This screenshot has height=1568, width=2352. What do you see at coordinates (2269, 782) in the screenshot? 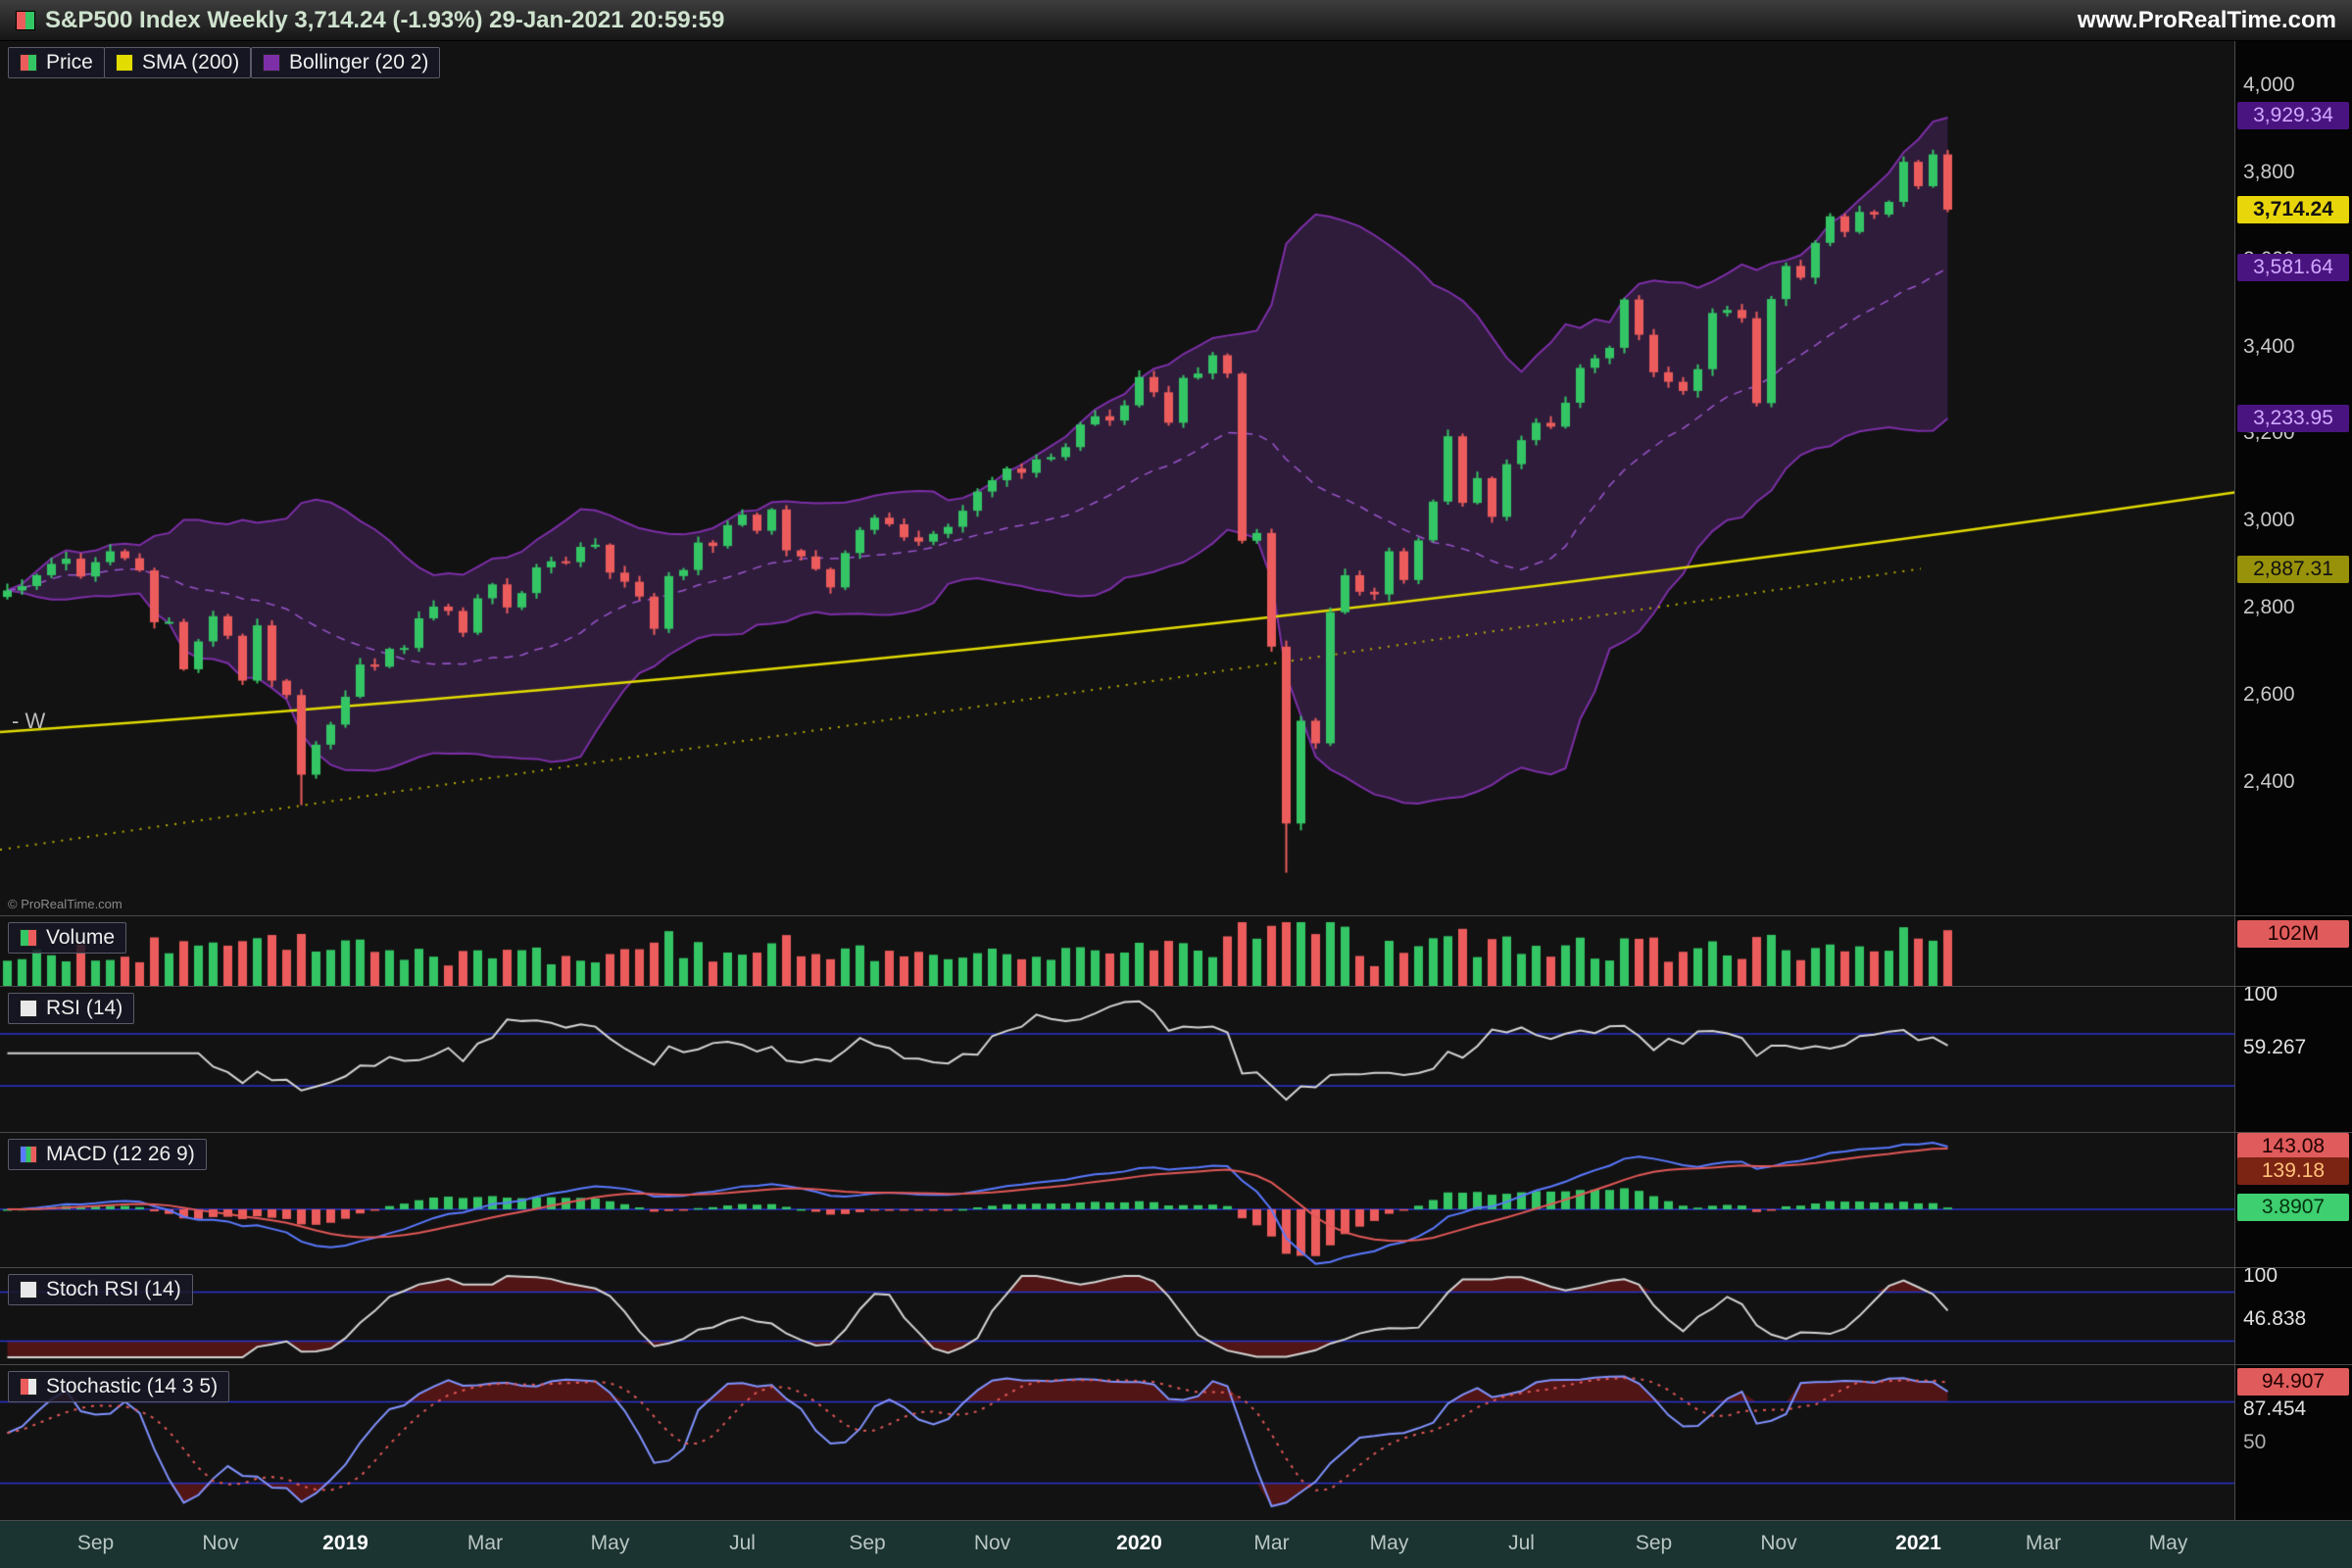
I see `price-tick: 2,400` at bounding box center [2269, 782].